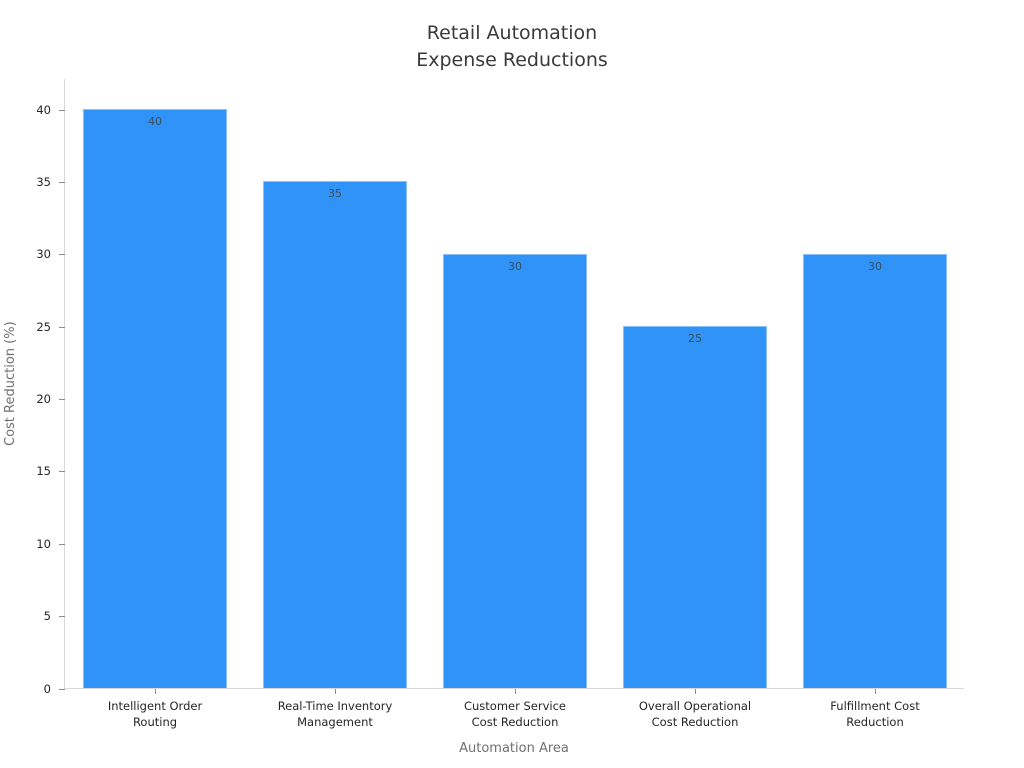 Image resolution: width=1024 pixels, height=768 pixels. Describe the element at coordinates (47, 688) in the screenshot. I see `y-tick-label: 0` at that location.